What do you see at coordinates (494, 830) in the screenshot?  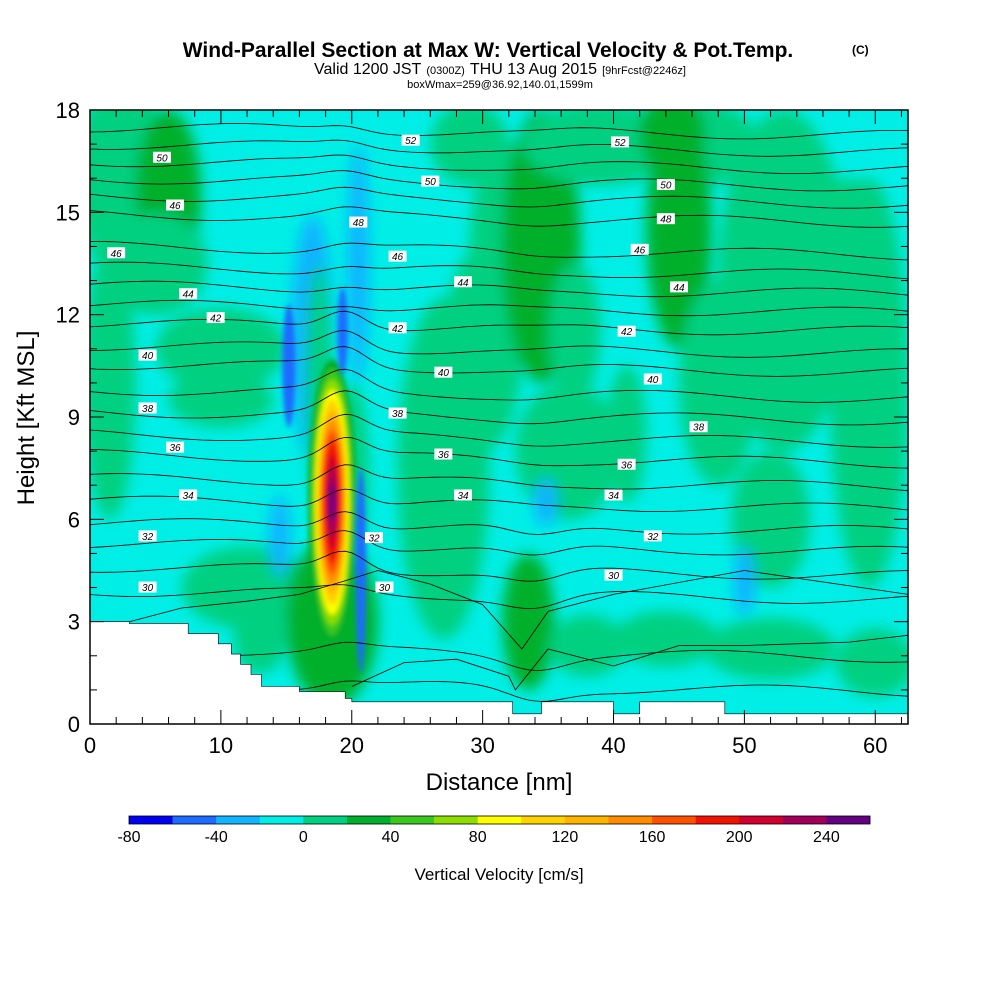 I see `colorbar: -80 -40 0 40 80 120 160 200 240` at bounding box center [494, 830].